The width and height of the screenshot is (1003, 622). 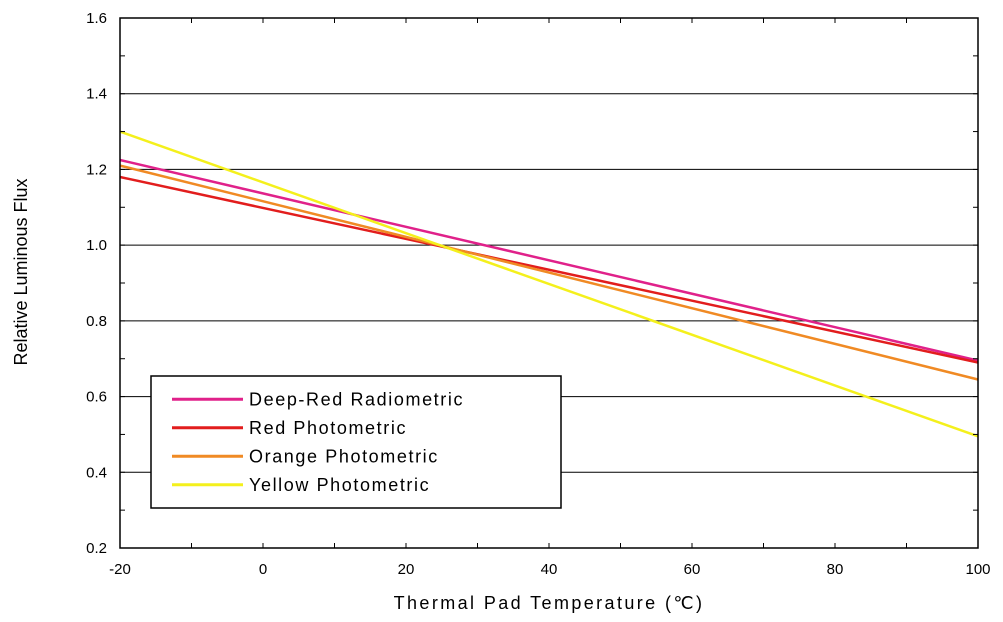 What do you see at coordinates (96, 245) in the screenshot?
I see `y-tick-label: 1.0` at bounding box center [96, 245].